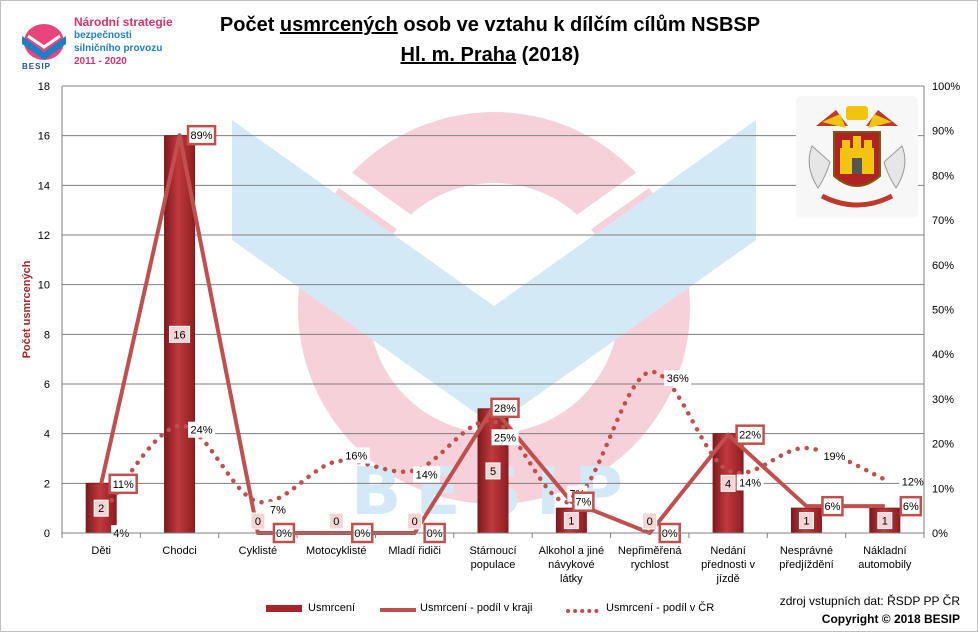 Image resolution: width=978 pixels, height=632 pixels. What do you see at coordinates (857, 157) in the screenshot?
I see `prague-coat-of-arms-icon` at bounding box center [857, 157].